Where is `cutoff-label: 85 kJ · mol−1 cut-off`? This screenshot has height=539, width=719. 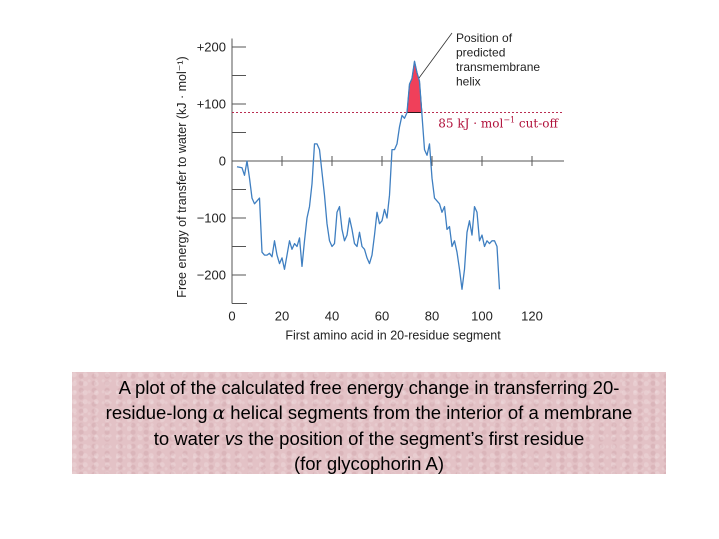 cutoff-label: 85 kJ · mol−1 cut-off is located at coordinates (498, 123).